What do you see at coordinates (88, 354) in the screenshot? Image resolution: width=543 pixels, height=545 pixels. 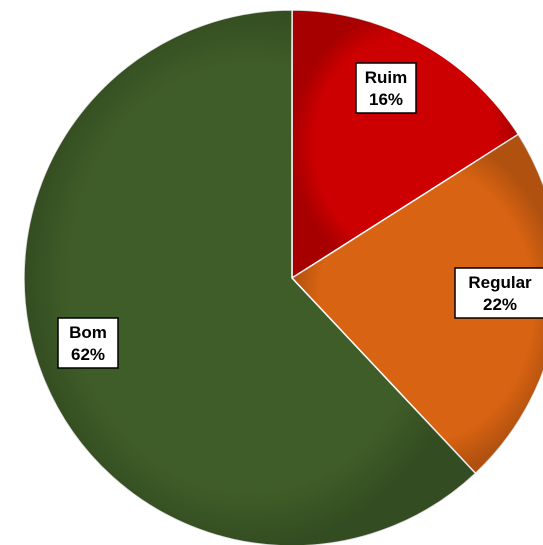 I see `data-label-value-bom: 62%` at bounding box center [88, 354].